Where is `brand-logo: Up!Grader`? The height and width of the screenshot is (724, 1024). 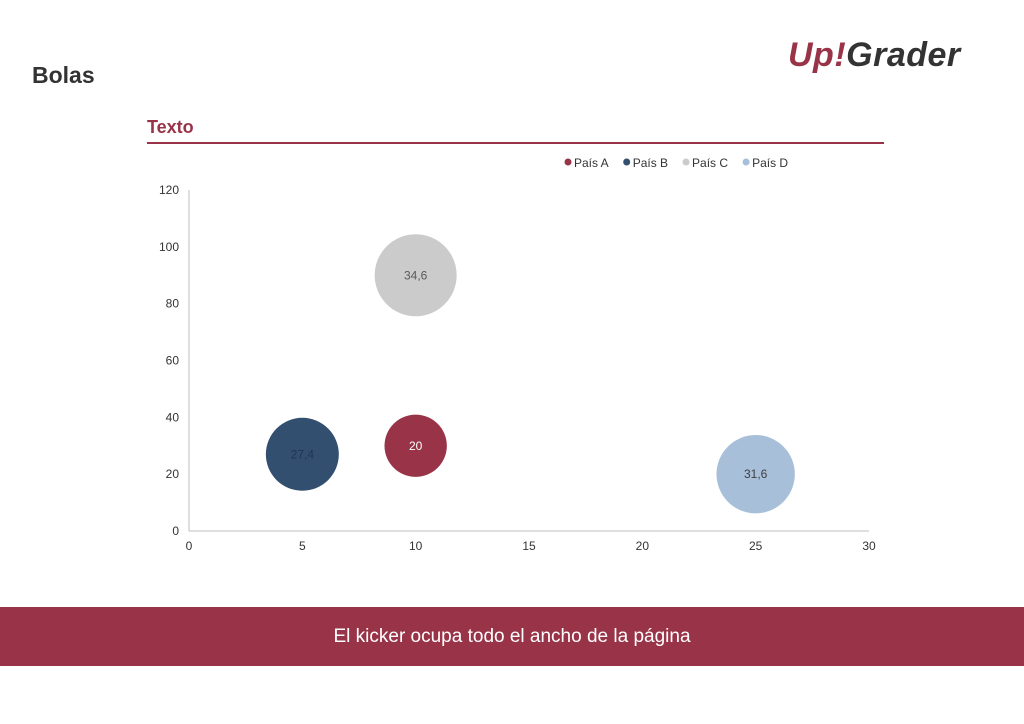
brand-logo: Up!Grader is located at coordinates (874, 55).